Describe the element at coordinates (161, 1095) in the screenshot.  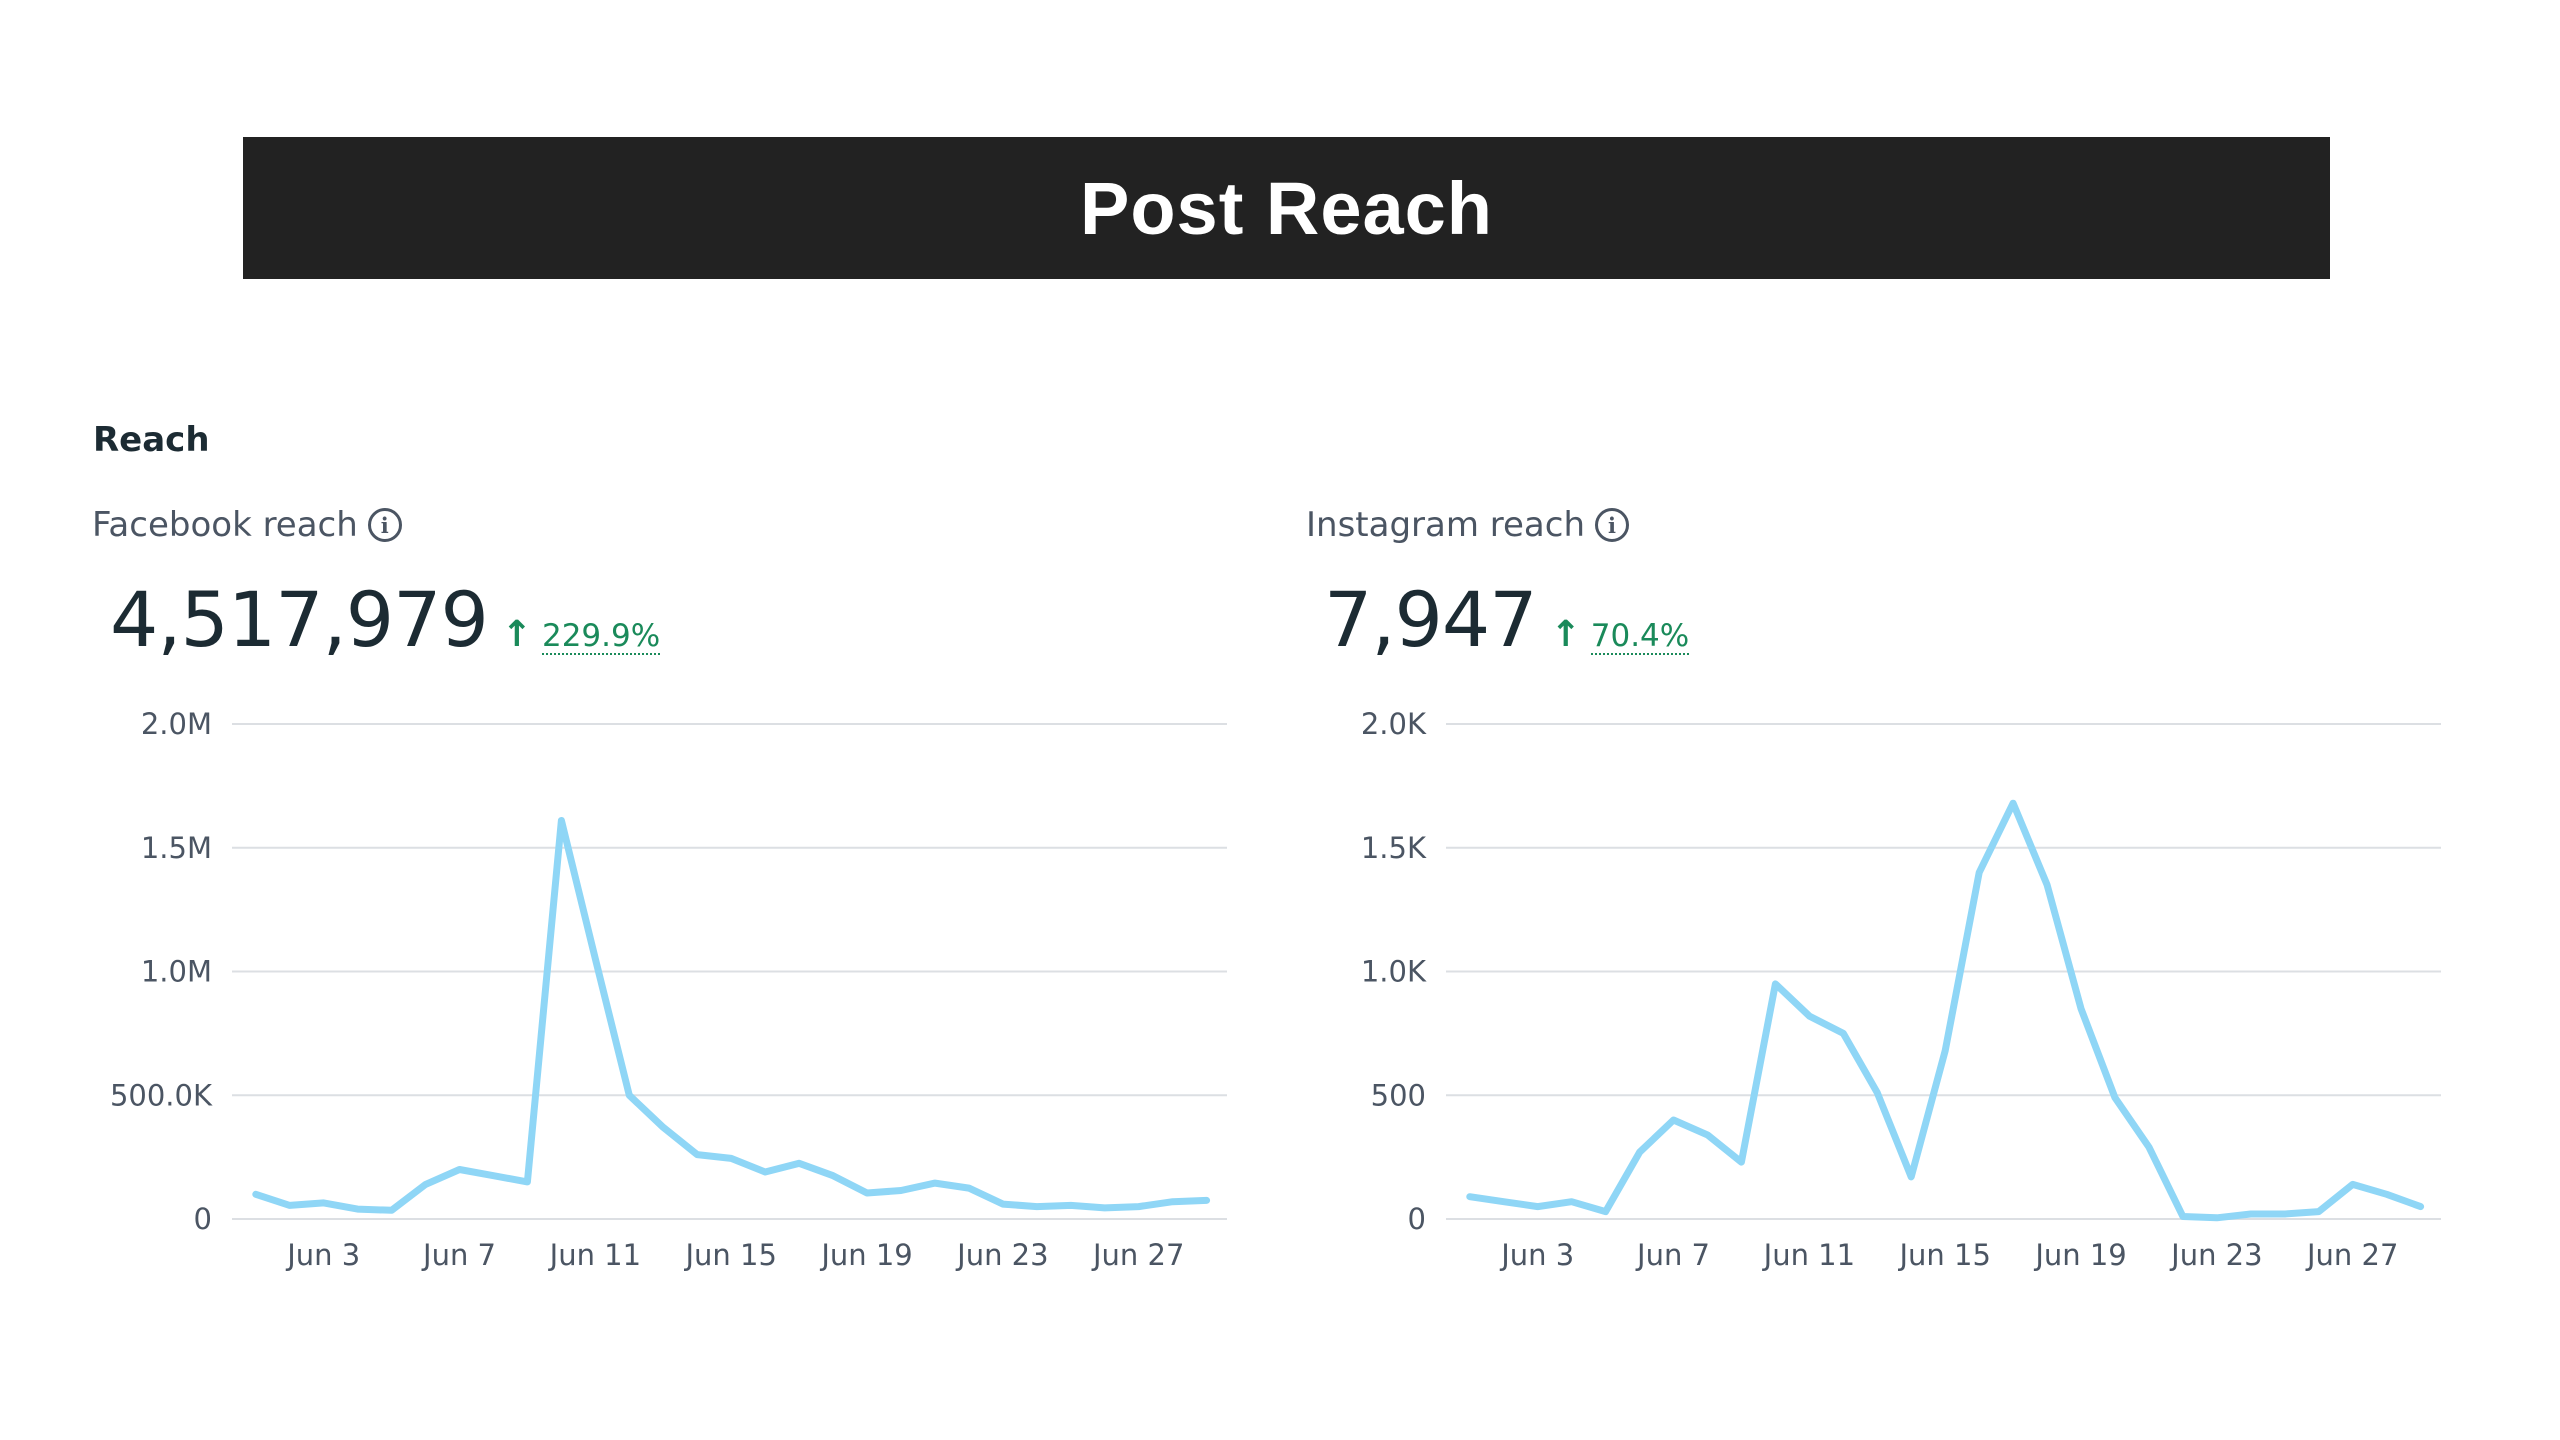
I see `y-tick-label: 500.0K` at that location.